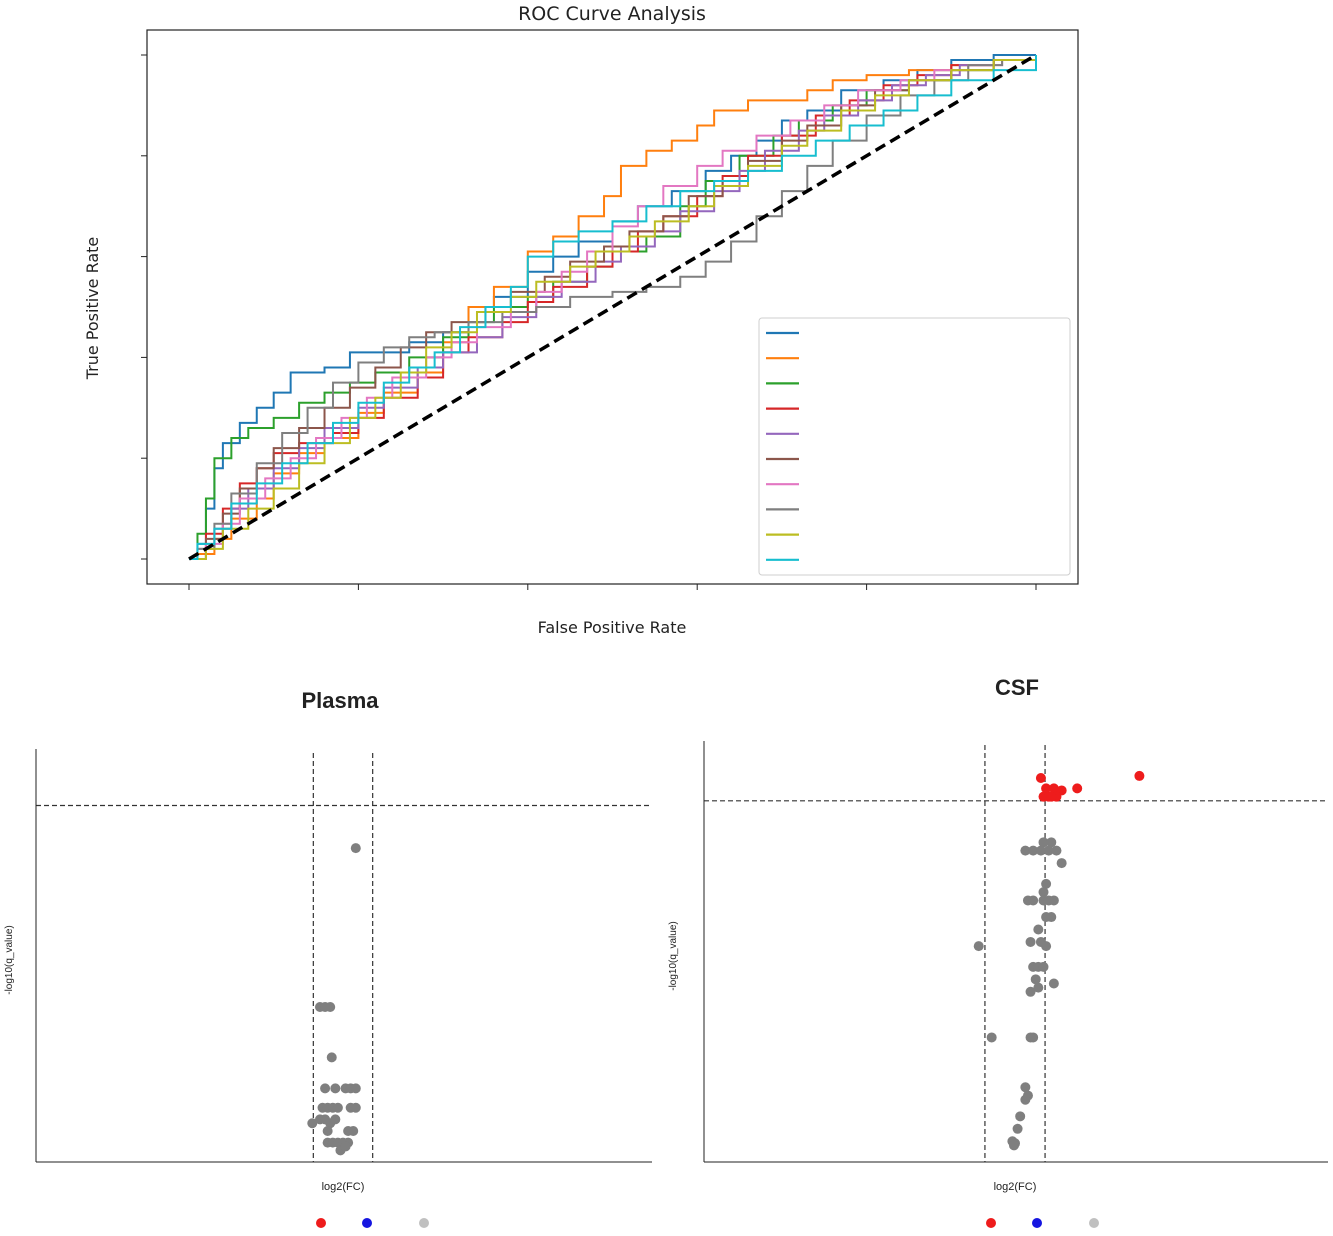  What do you see at coordinates (991, 1223) in the screenshot?
I see `csf-legend-swatch-up` at bounding box center [991, 1223].